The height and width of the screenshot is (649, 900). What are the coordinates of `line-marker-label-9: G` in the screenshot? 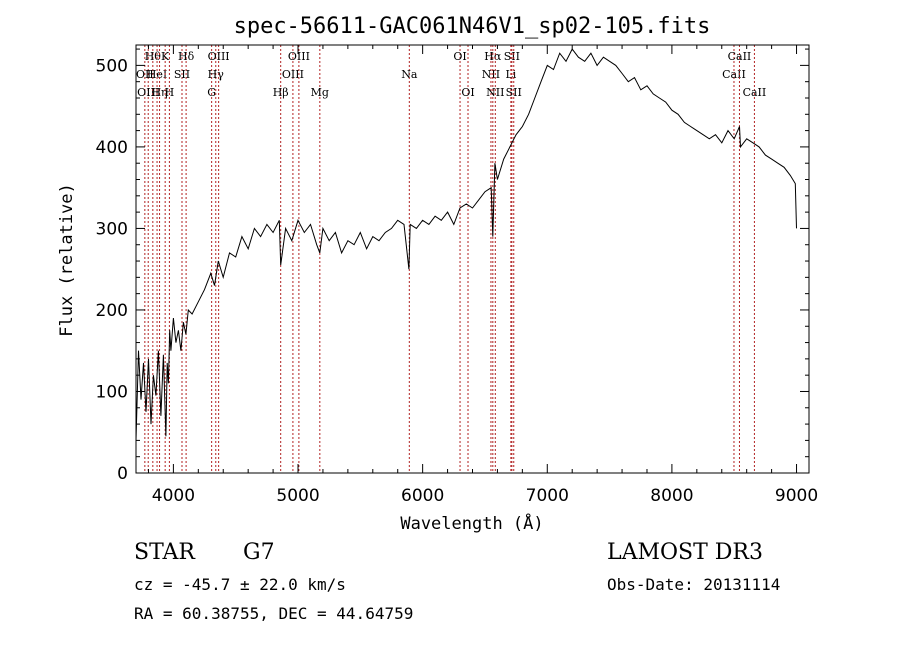 It's located at (211, 92).